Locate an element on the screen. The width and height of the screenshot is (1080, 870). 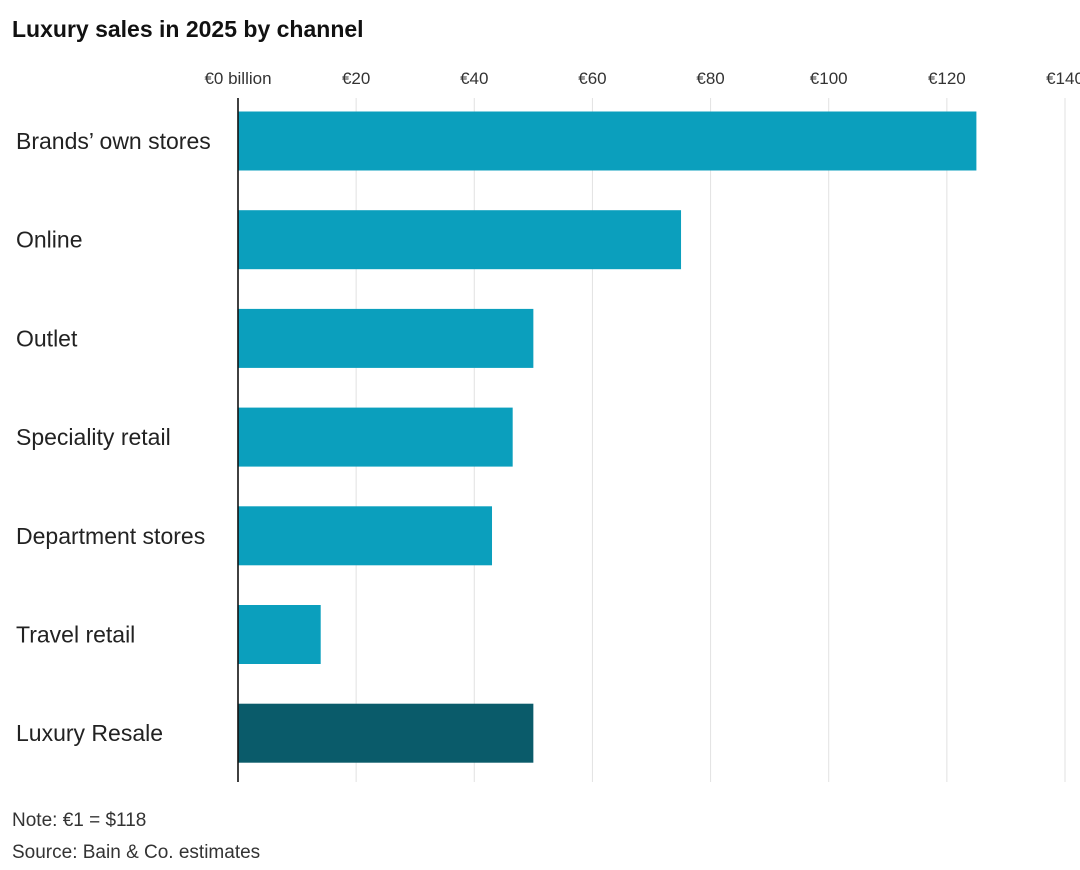
category-label: Brands’ own stores is located at coordinates (113, 141).